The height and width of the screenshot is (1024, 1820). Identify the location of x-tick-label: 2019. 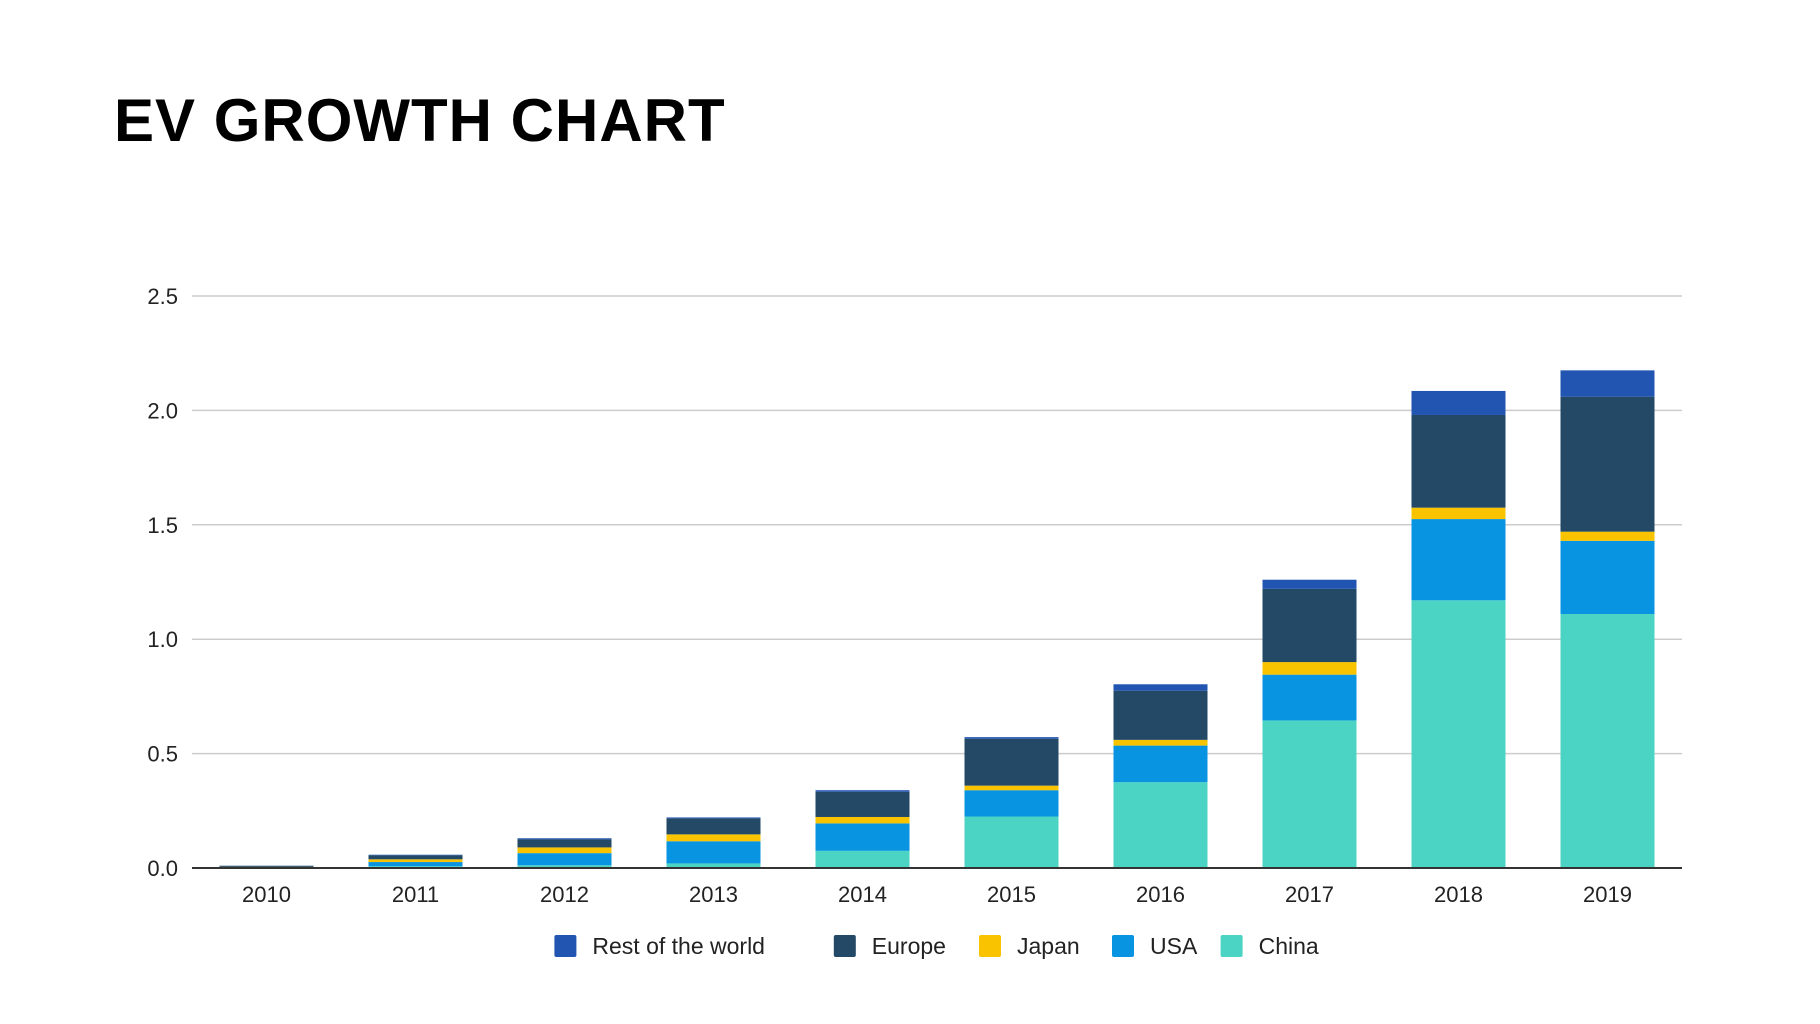
(1607, 894).